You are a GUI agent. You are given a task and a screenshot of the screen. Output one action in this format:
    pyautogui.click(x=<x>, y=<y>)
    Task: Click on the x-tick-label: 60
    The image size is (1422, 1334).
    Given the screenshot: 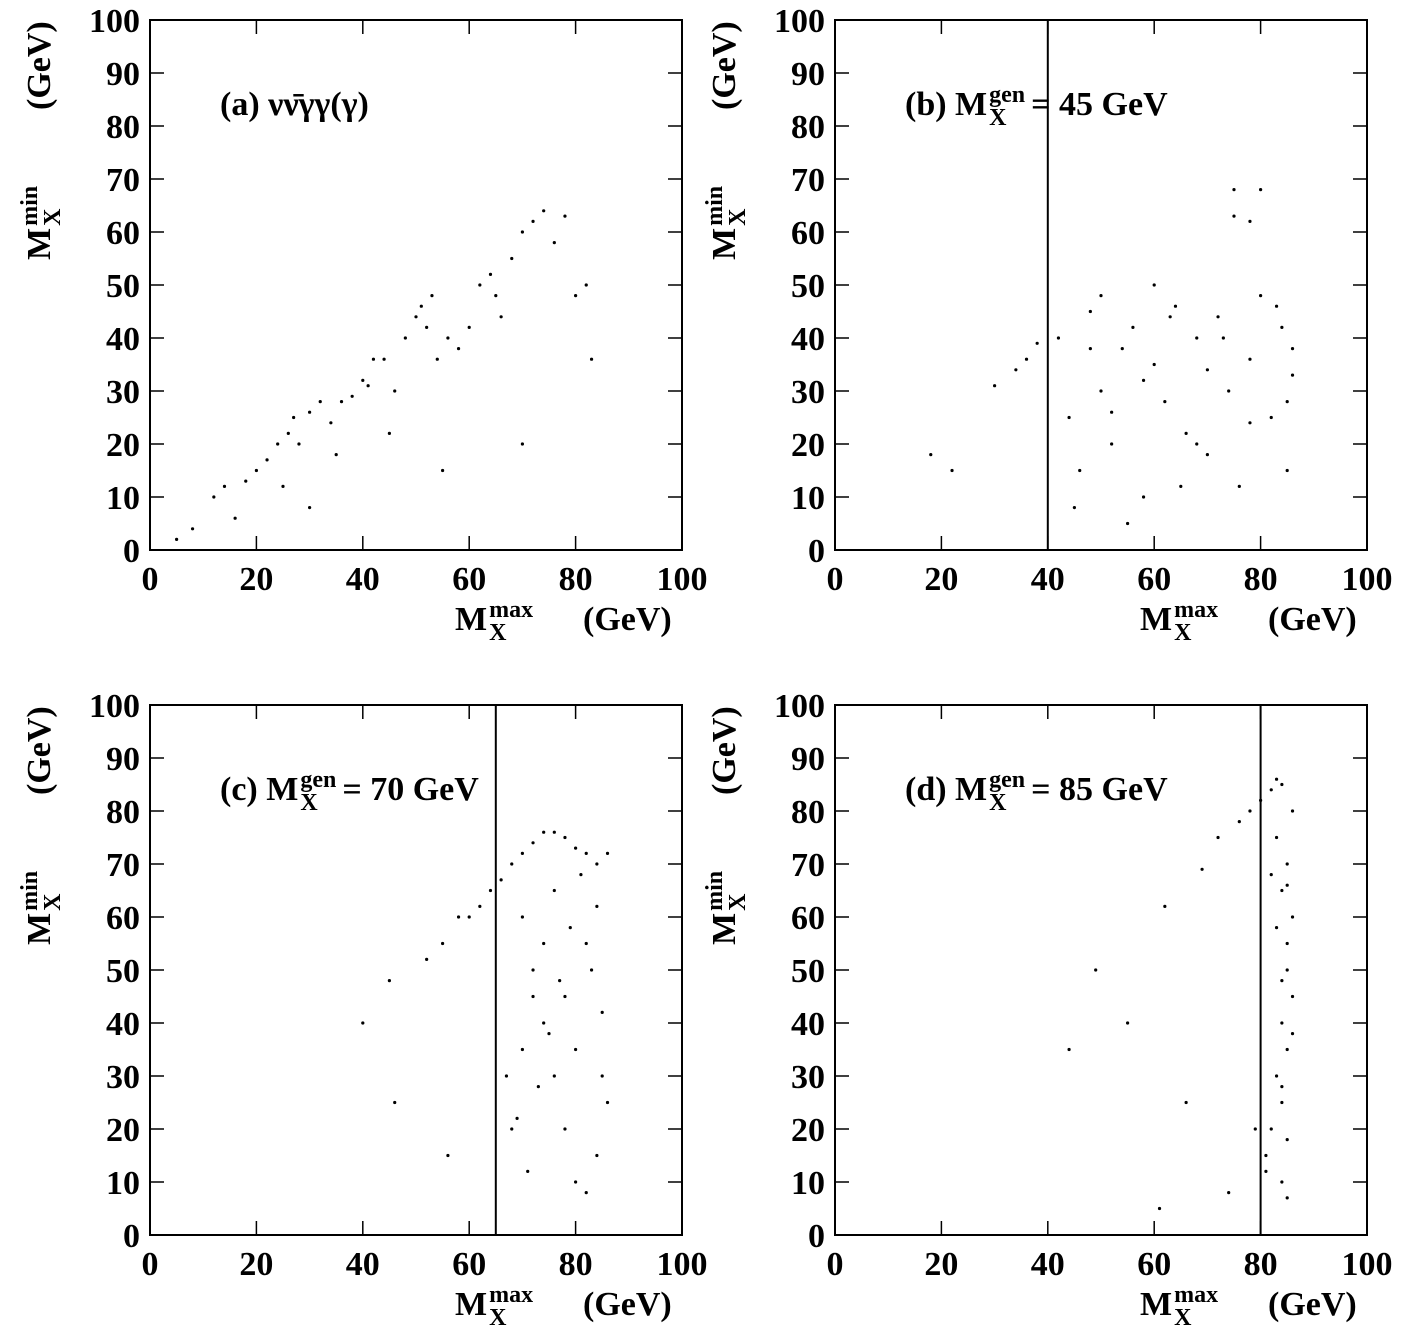 What is the action you would take?
    pyautogui.click(x=469, y=579)
    